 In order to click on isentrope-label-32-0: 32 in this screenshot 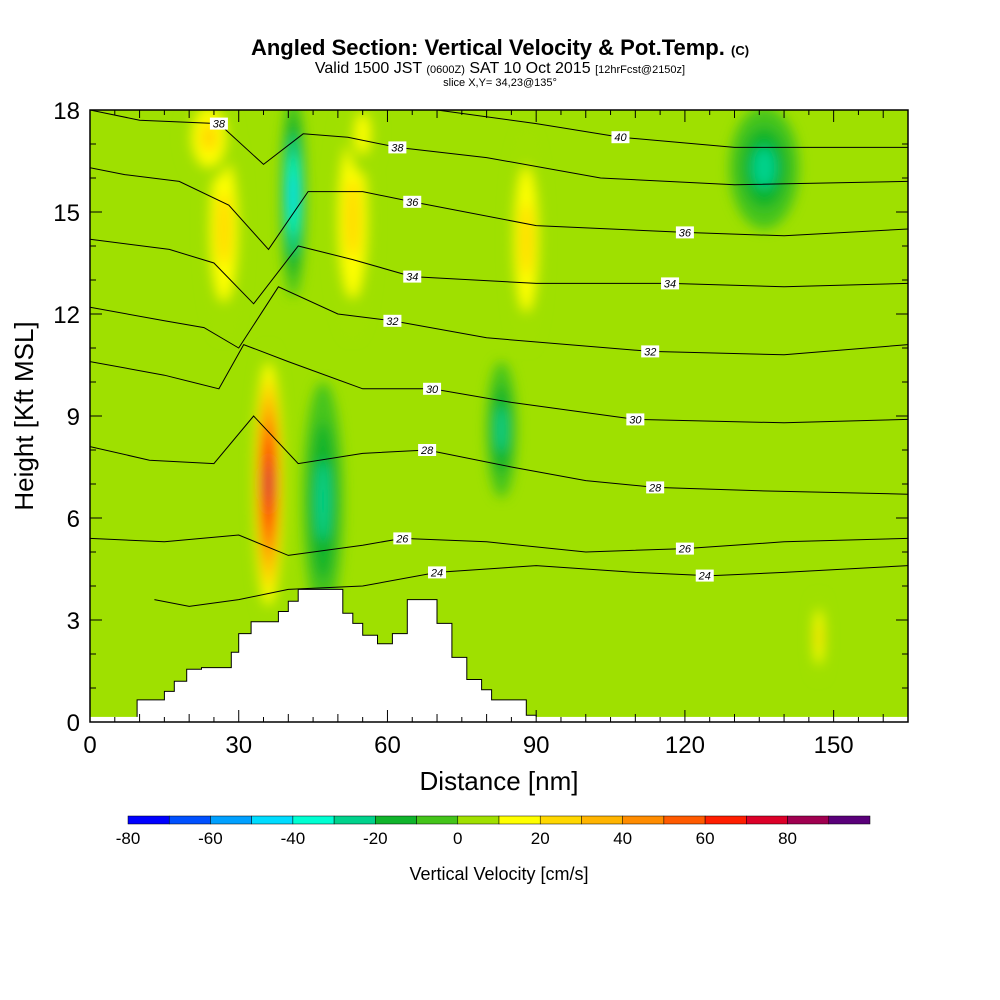, I will do `click(392, 322)`.